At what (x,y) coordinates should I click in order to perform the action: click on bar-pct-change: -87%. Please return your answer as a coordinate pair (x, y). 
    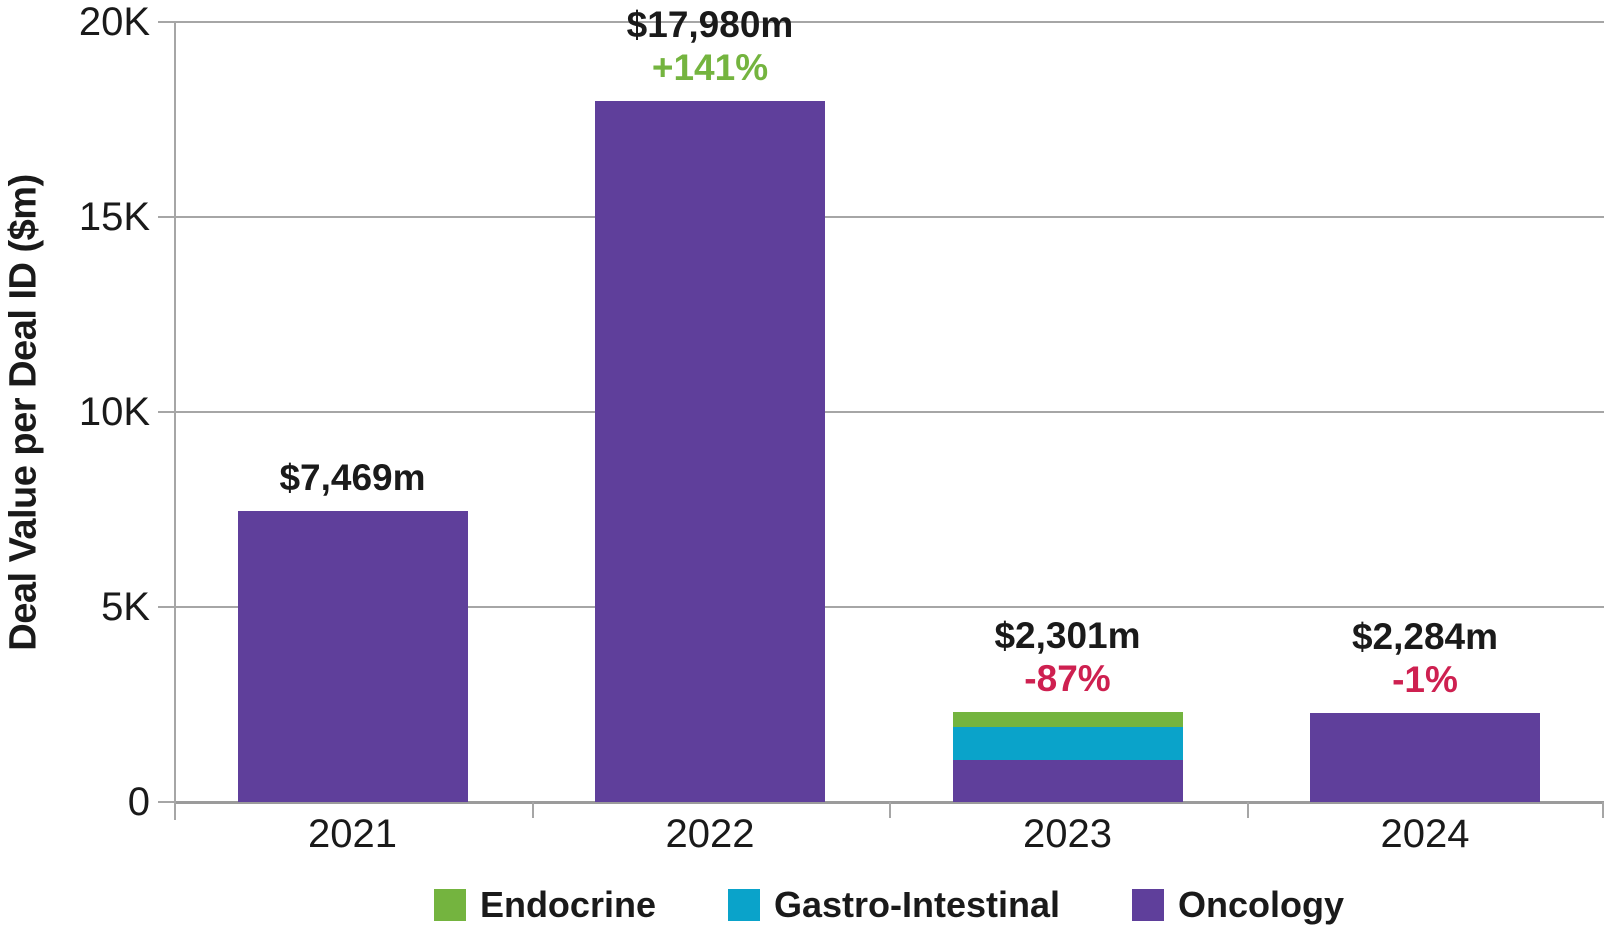
    Looking at the image, I should click on (1067, 679).